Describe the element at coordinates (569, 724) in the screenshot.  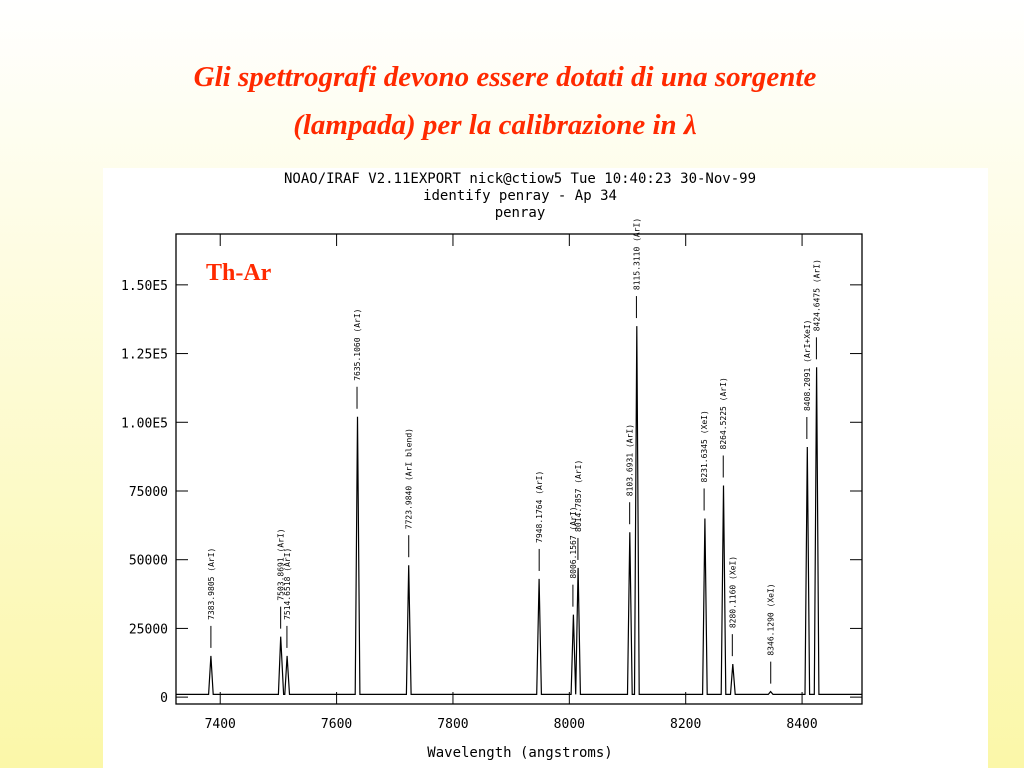
I see `x-tick-label: 8000` at that location.